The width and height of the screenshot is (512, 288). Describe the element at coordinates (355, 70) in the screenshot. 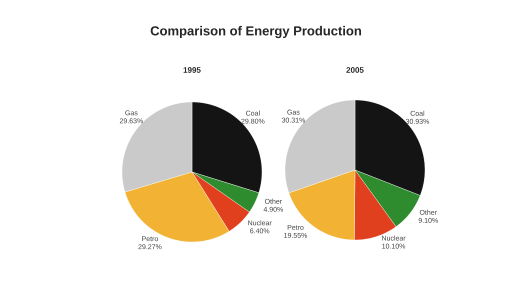

I see `chart-subtitle: 2005` at that location.